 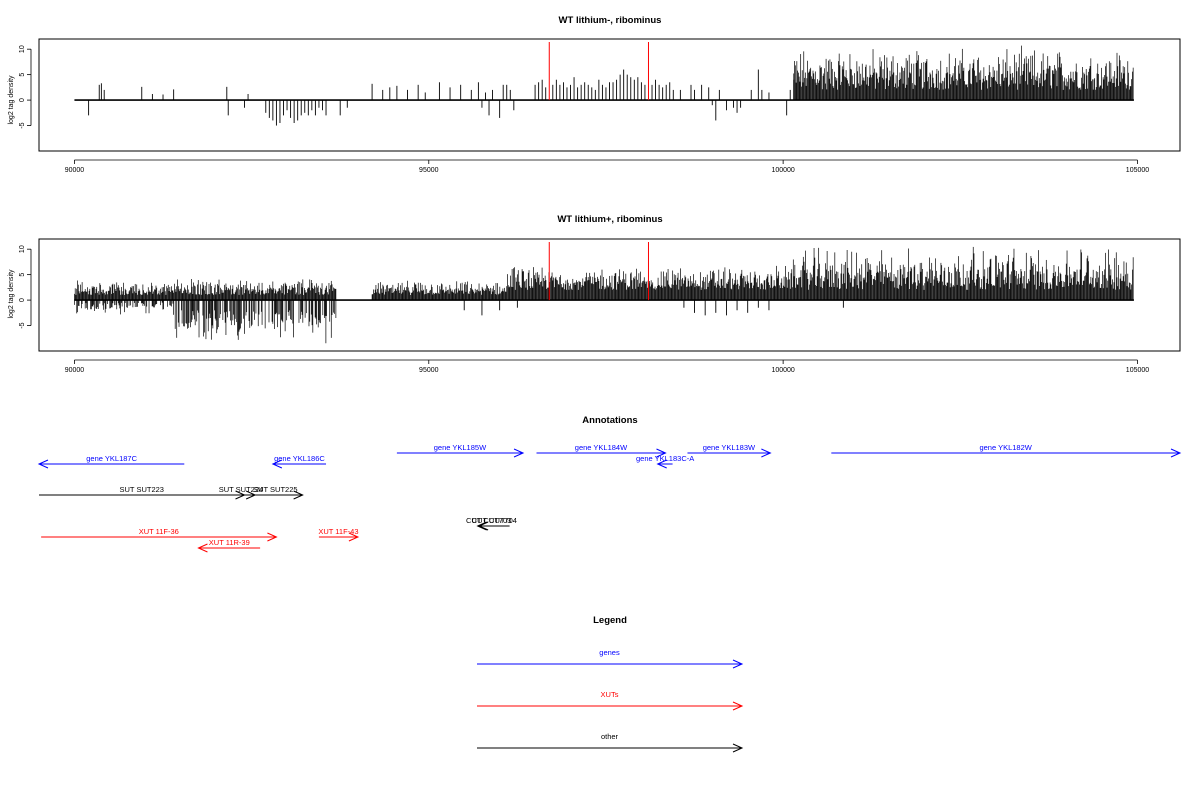 I want to click on annotation-feature: XUT 11R-39, so click(x=229, y=545).